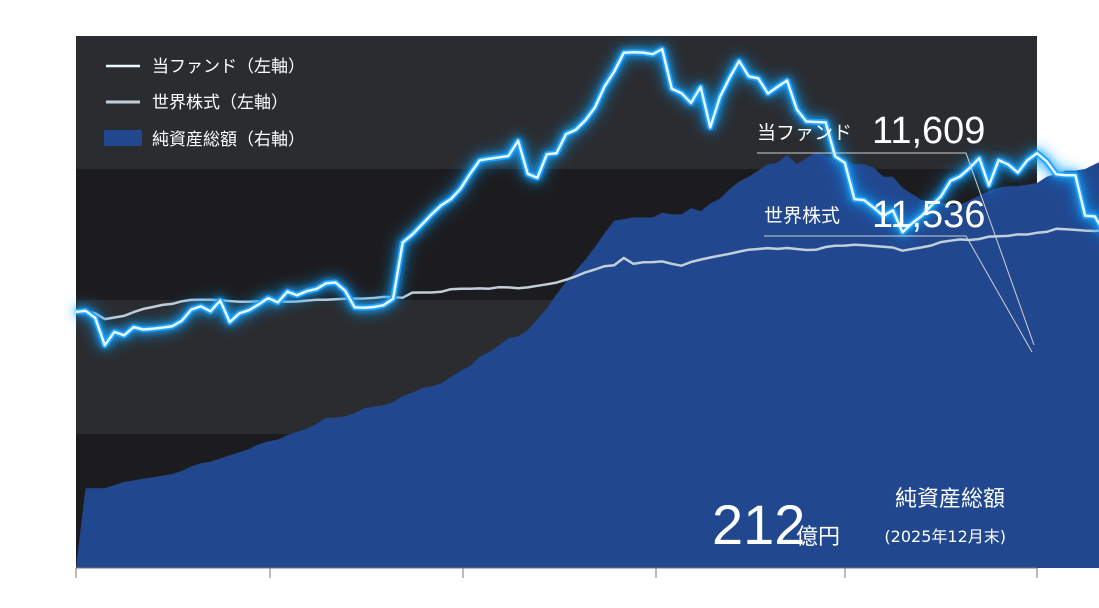  What do you see at coordinates (123, 138) in the screenshot?
I see `legend-swatch-nav` at bounding box center [123, 138].